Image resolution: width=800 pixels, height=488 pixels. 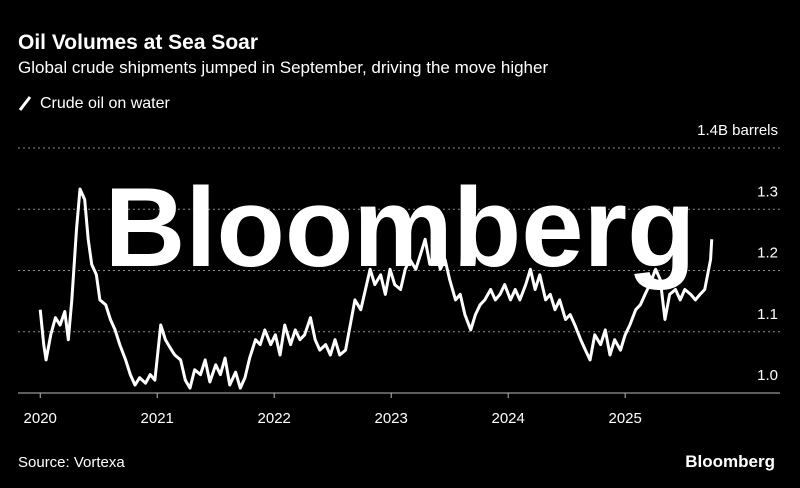 What do you see at coordinates (25, 103) in the screenshot?
I see `legend-swatch` at bounding box center [25, 103].